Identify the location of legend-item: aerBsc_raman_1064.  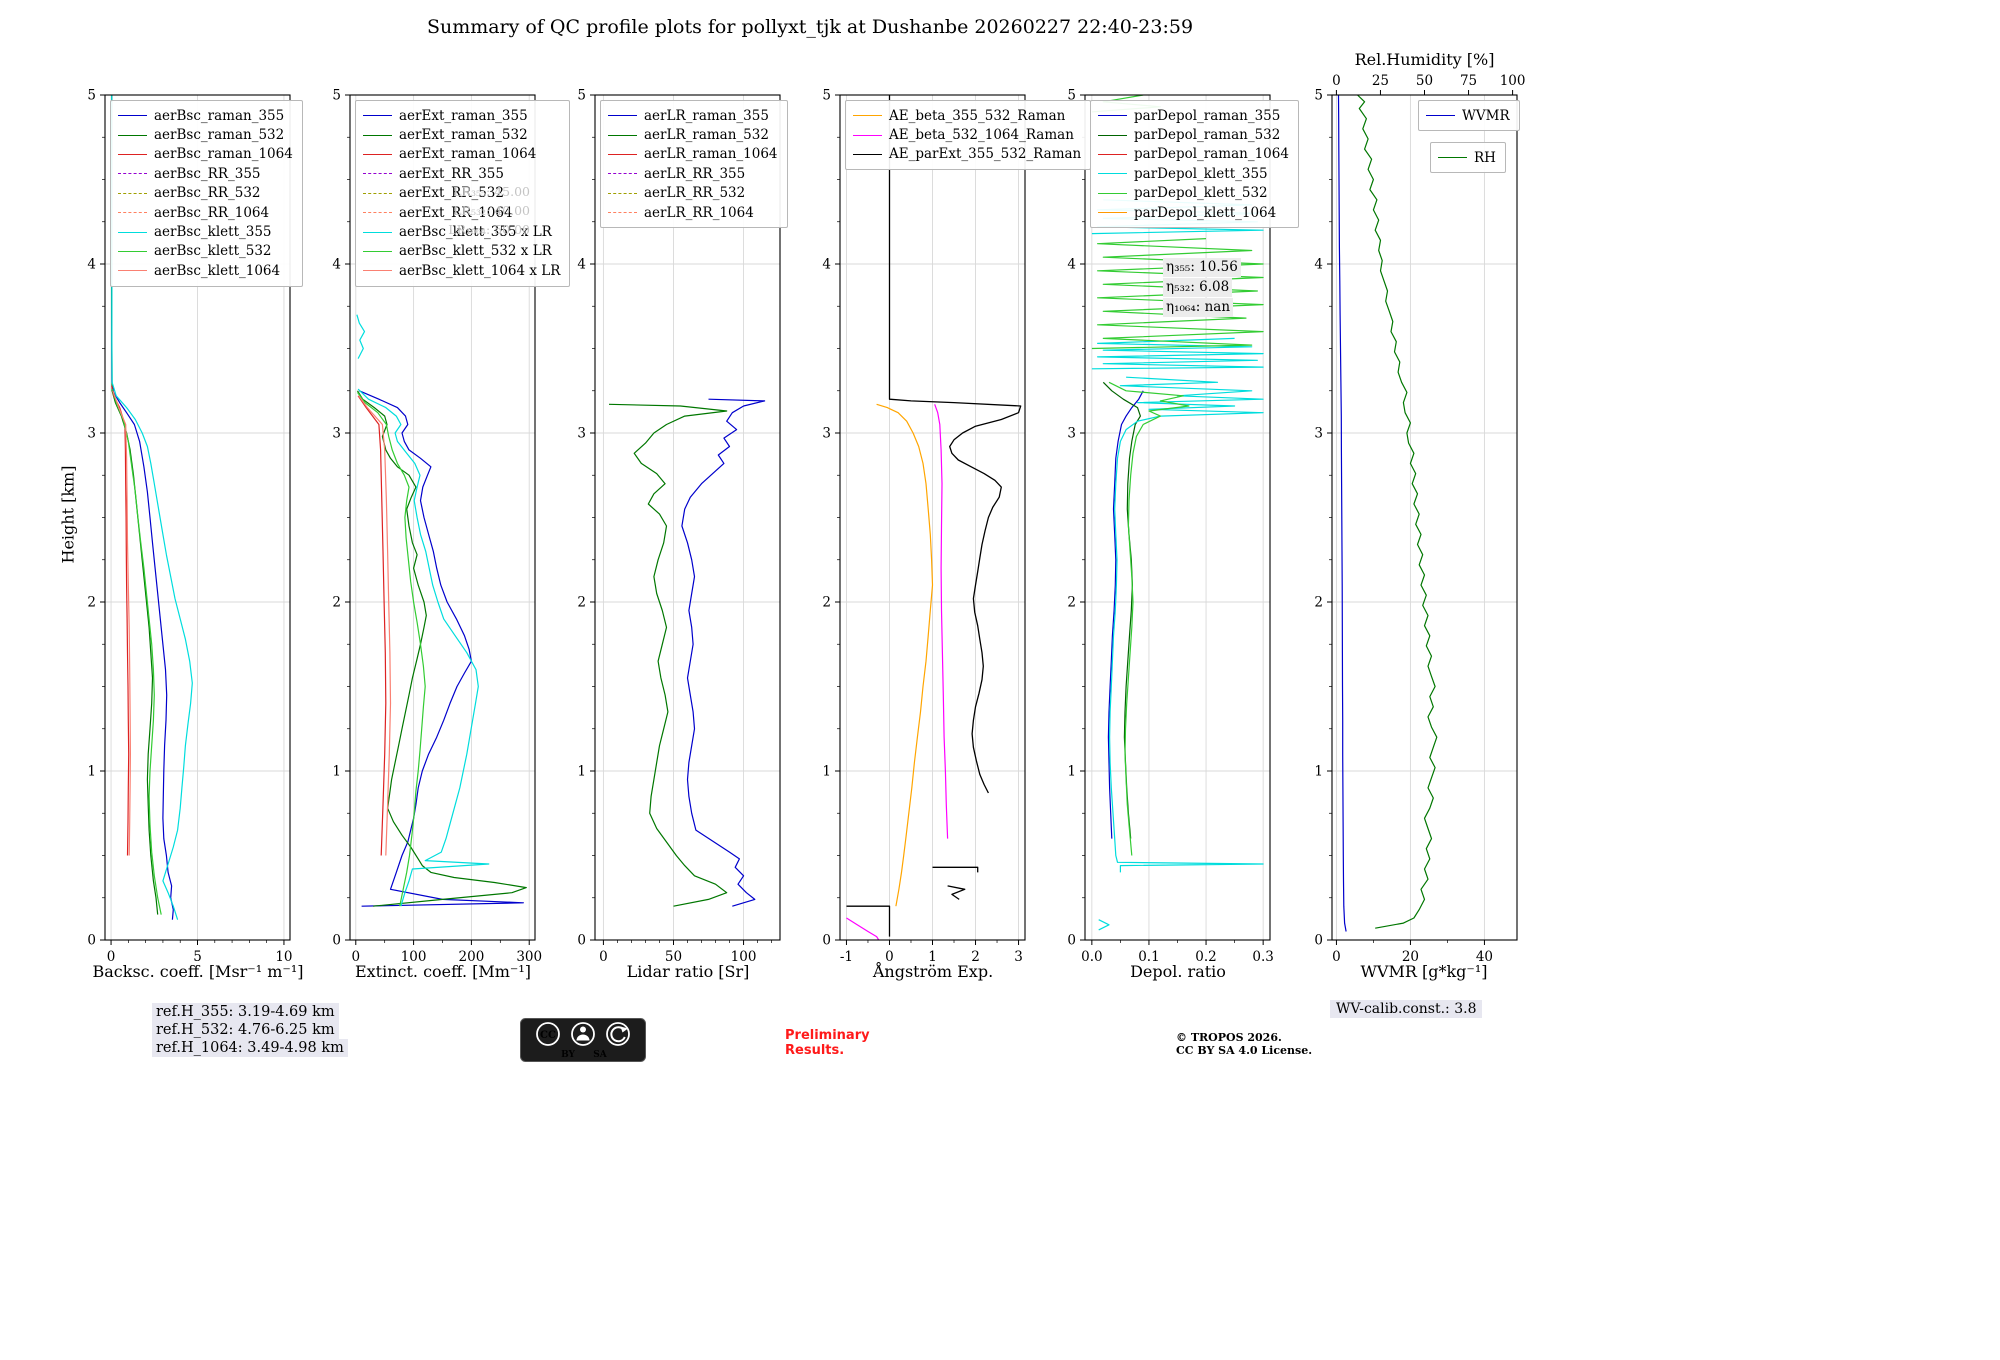
(205, 154).